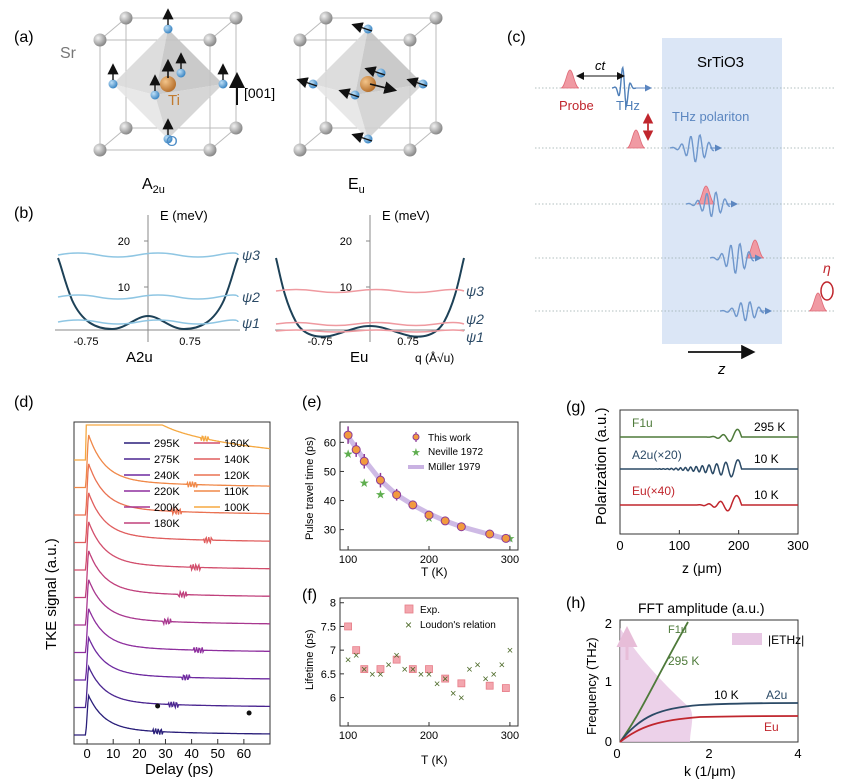  I want to click on probe-pulse, so click(636, 139).